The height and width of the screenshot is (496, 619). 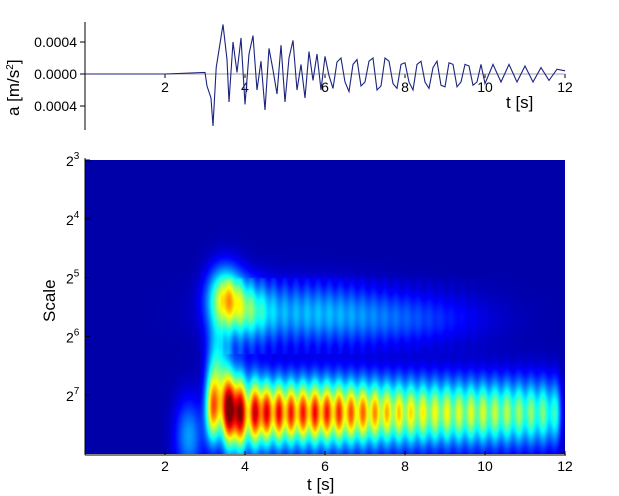 I want to click on scalogram-y-tick-label: 23, so click(x=73, y=160).